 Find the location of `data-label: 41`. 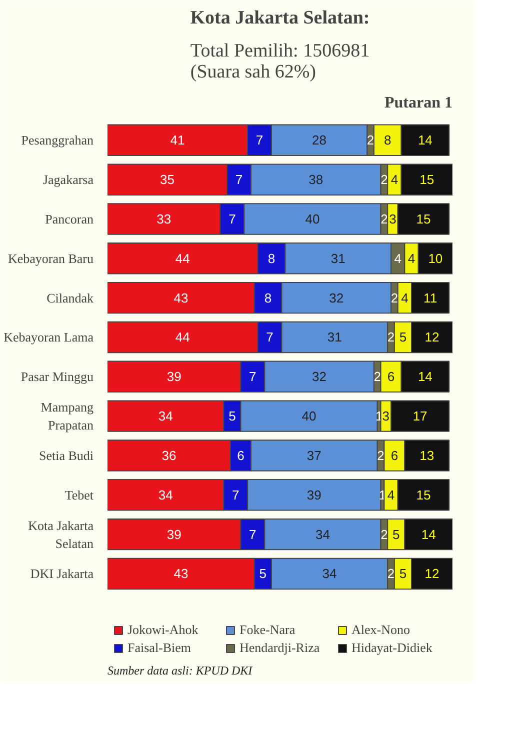

data-label: 41 is located at coordinates (177, 140).